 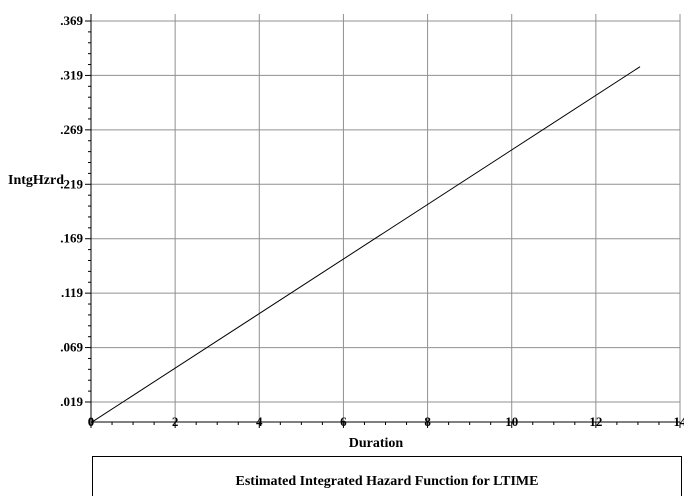 I want to click on x-tick-label: 14, so click(x=679, y=421).